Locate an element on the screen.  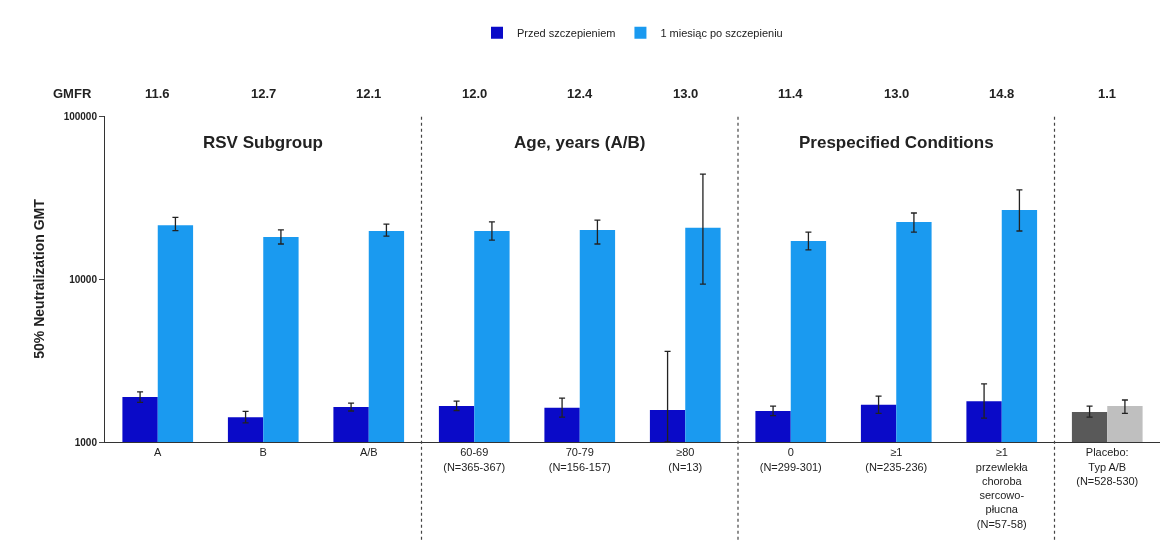
x-tick-label: 0 (N=299-301) is located at coordinates (790, 459).